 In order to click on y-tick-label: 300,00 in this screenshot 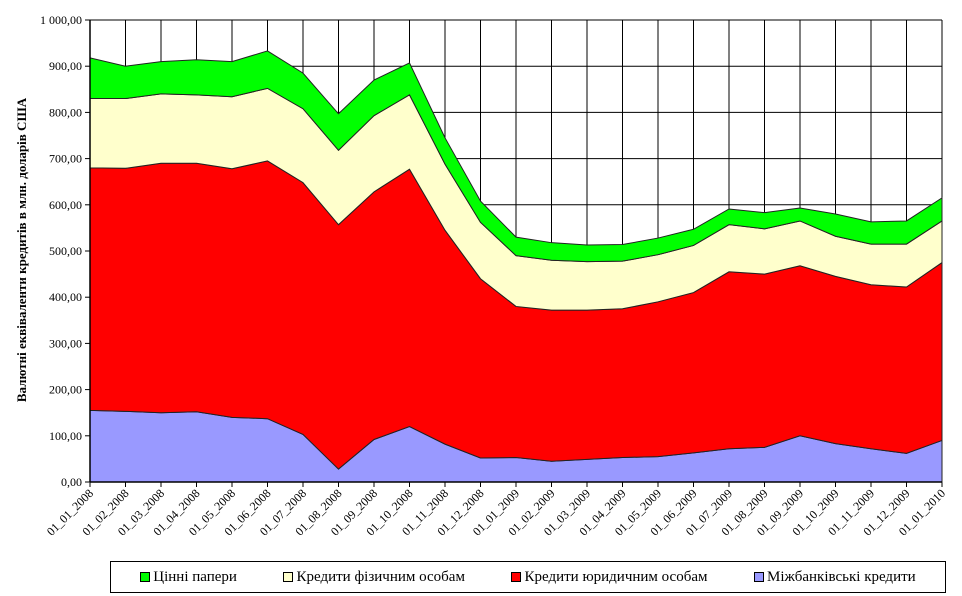, I will do `click(65, 343)`.